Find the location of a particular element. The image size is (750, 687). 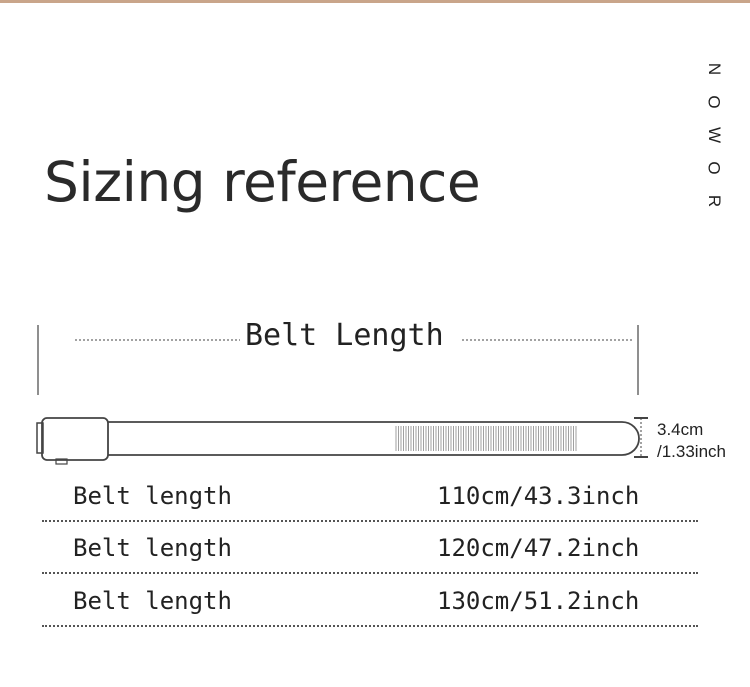

belt-ratchet-teeth is located at coordinates (486, 438).